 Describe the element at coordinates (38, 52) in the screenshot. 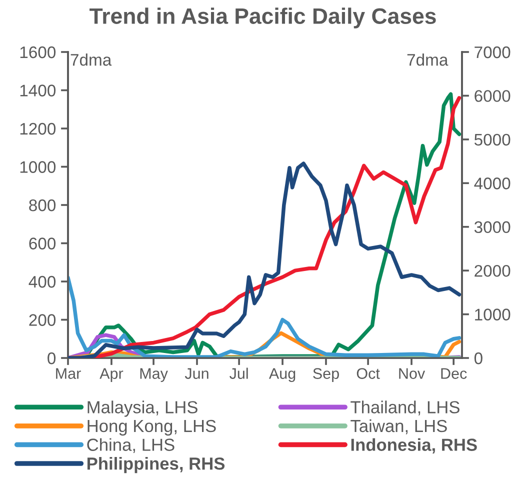

I see `y-tick-label: 1600` at that location.